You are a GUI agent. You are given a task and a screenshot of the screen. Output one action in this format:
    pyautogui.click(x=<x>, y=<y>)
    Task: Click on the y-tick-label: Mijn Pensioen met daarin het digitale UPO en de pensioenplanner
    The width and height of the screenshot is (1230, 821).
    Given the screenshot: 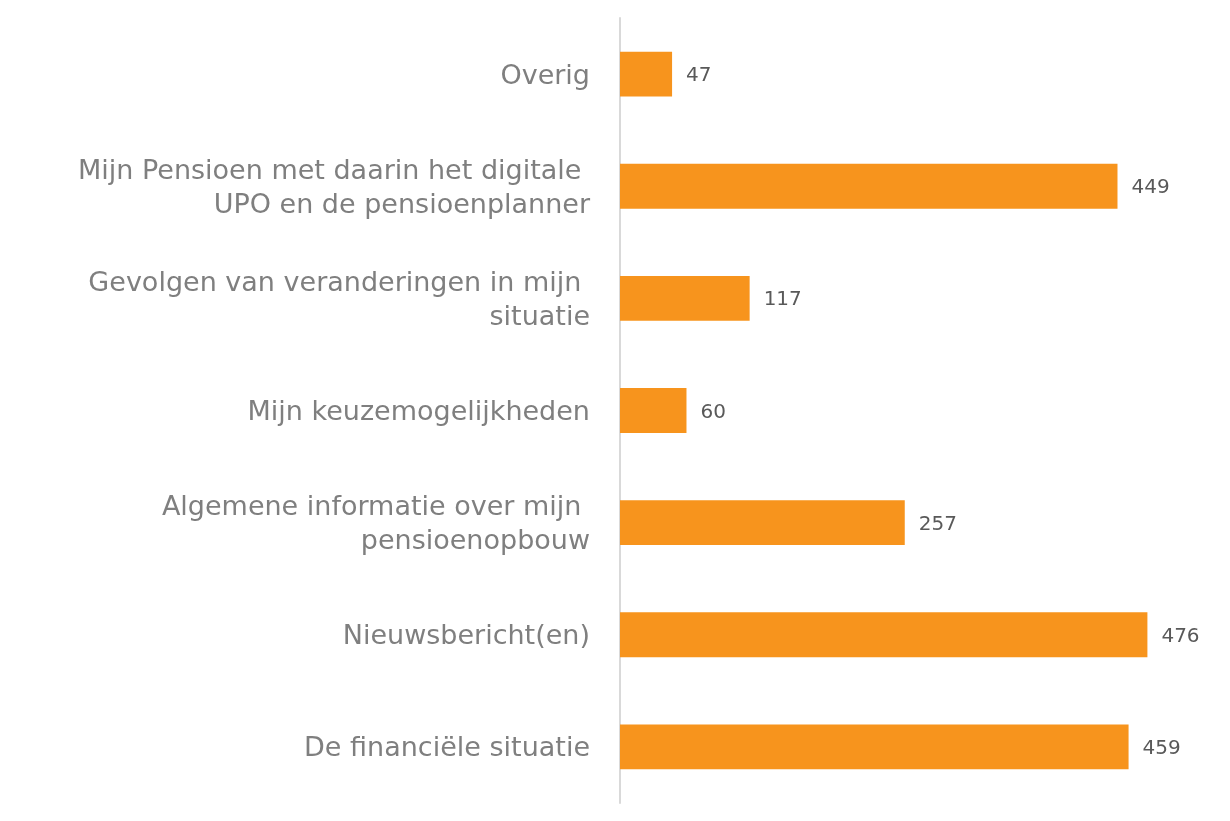 What is the action you would take?
    pyautogui.click(x=334, y=186)
    